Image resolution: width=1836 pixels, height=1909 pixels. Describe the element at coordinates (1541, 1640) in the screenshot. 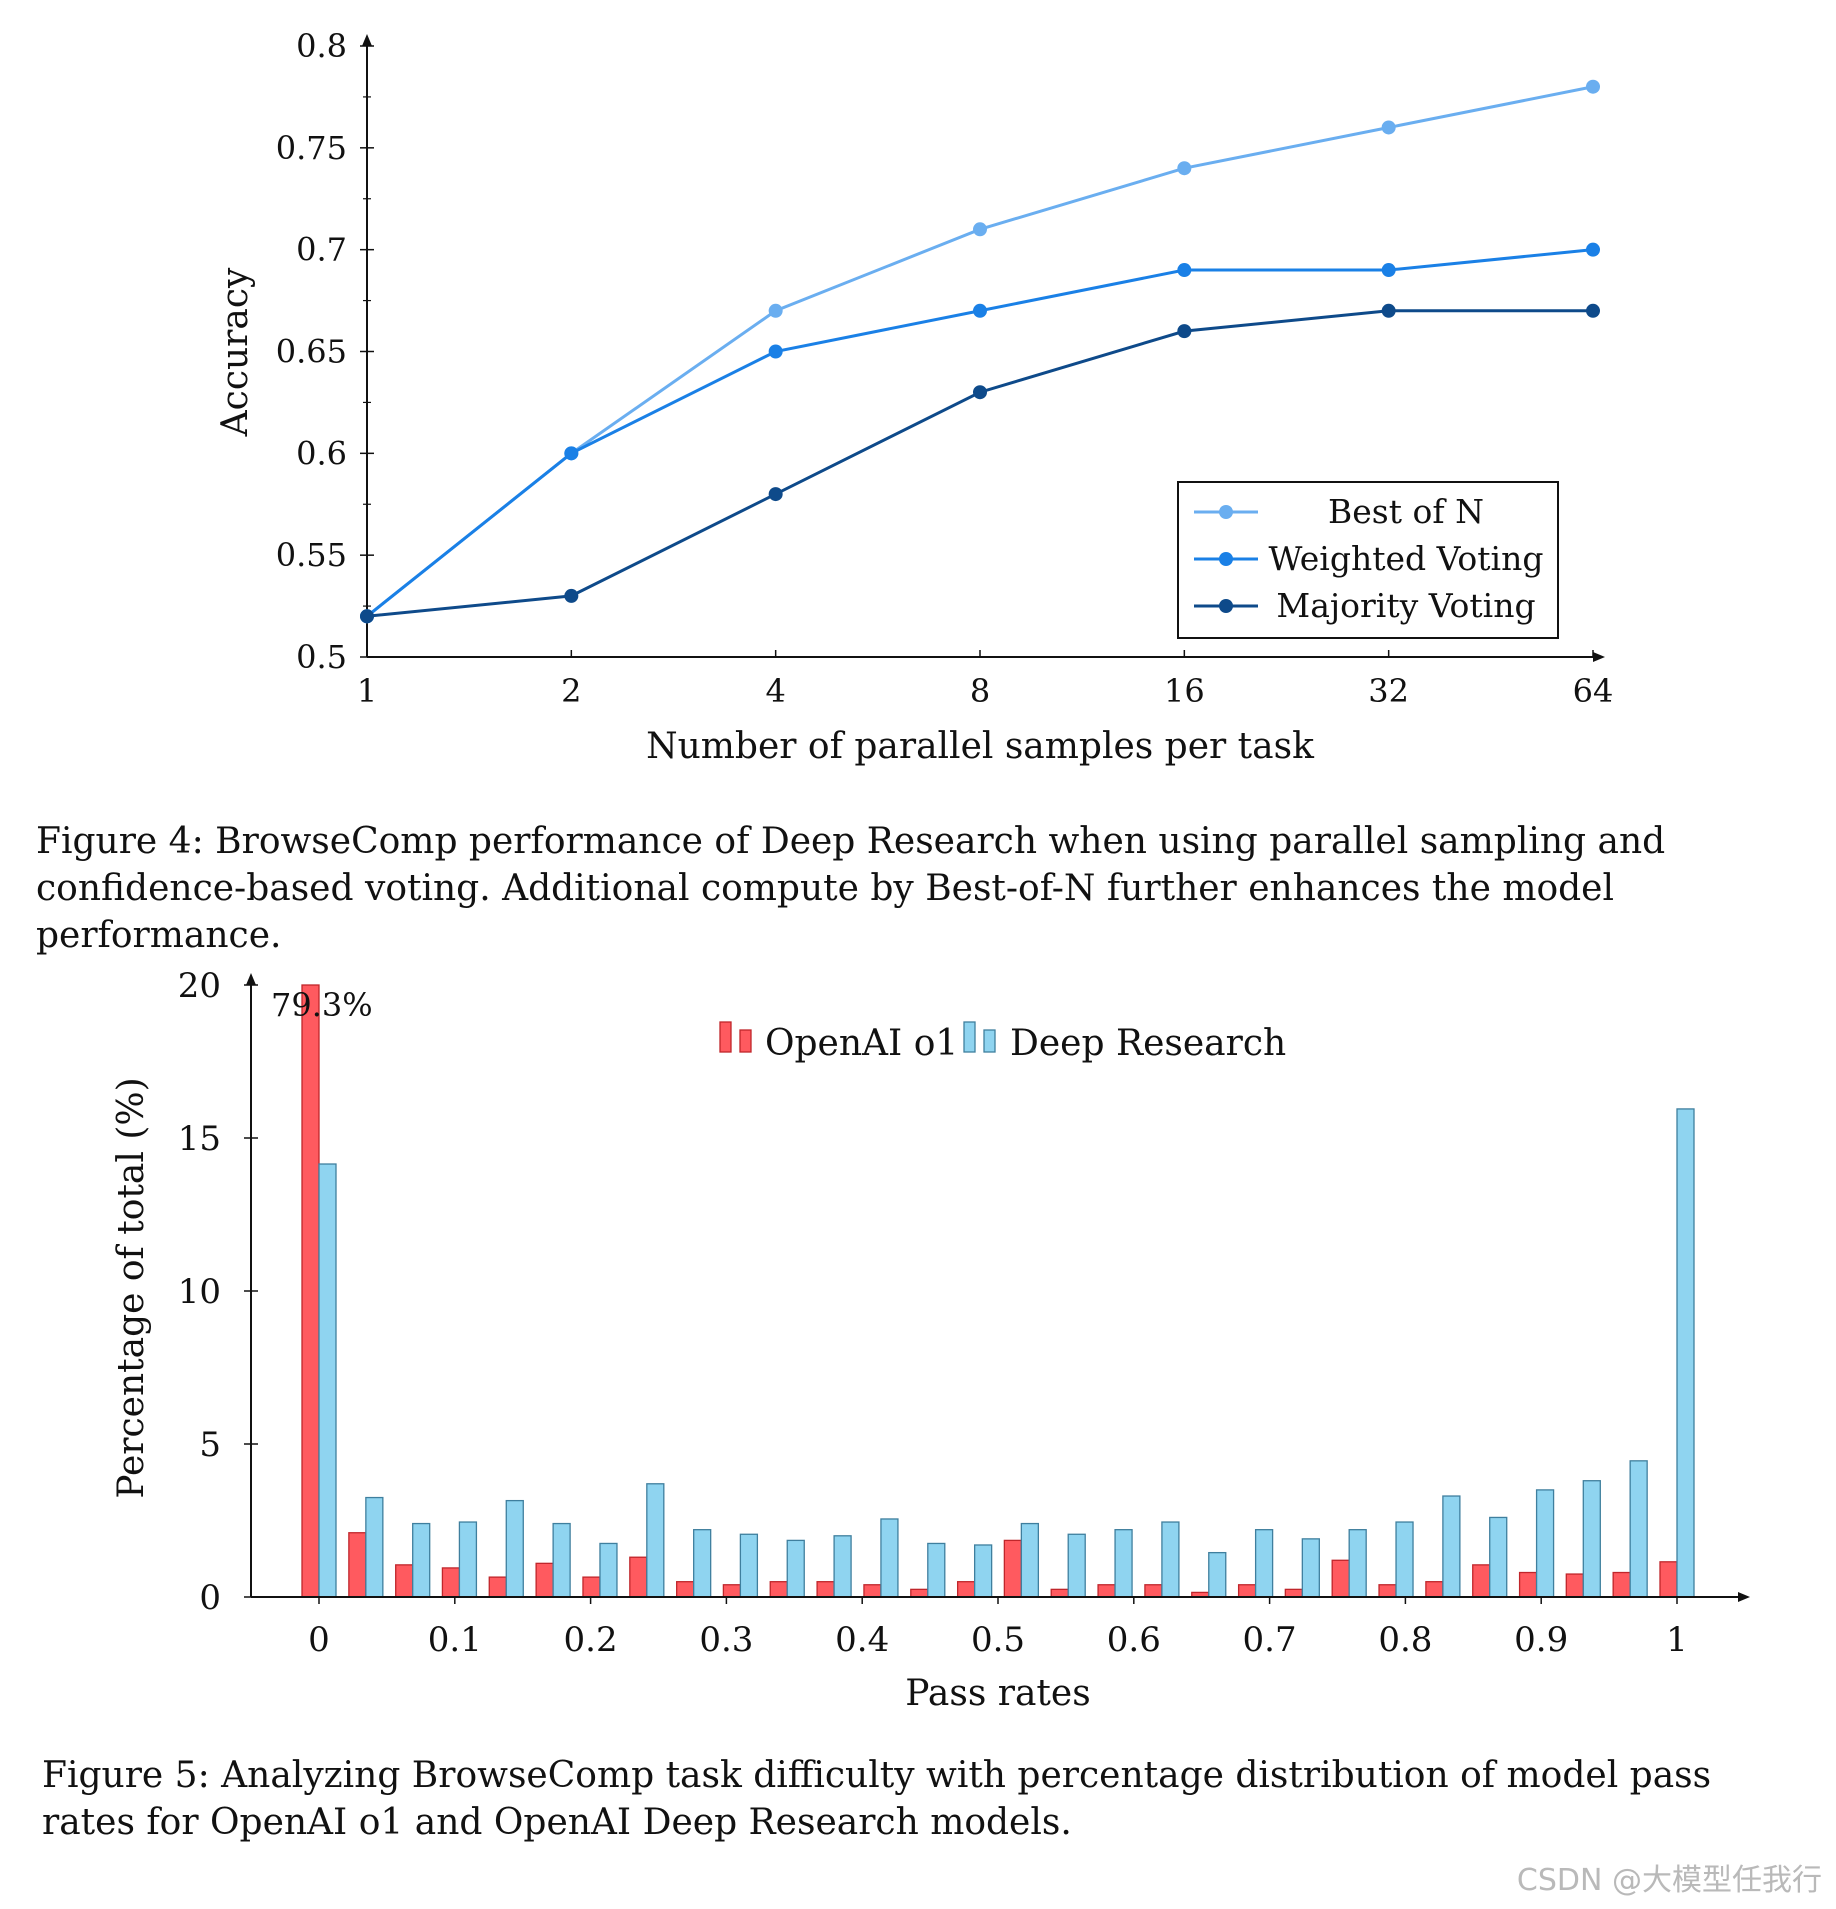

I see `x-tick-label: 0.9` at that location.